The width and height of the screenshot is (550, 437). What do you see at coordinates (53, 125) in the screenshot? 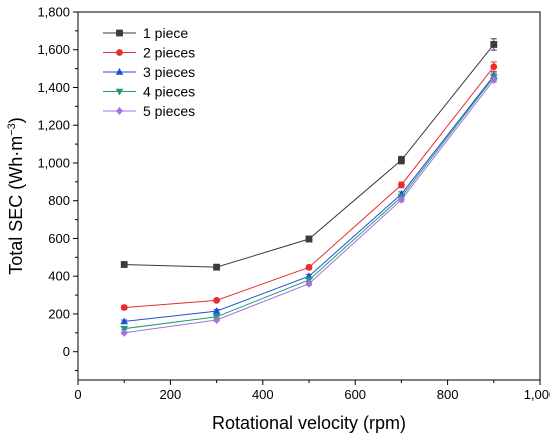
I see `y-tick-label: 1,200` at bounding box center [53, 125].